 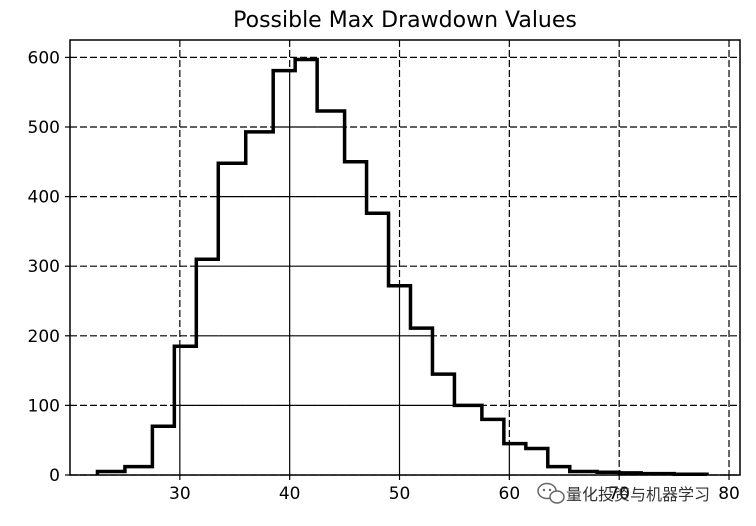 What do you see at coordinates (510, 494) in the screenshot?
I see `x-tick-label: 60` at bounding box center [510, 494].